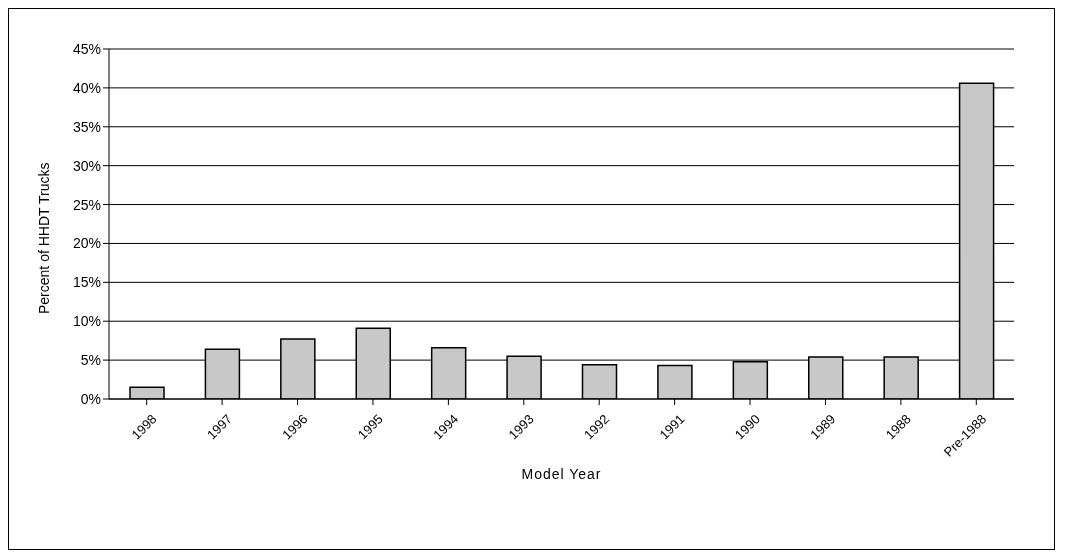  I want to click on y-tick-label: 25%, so click(86, 204).